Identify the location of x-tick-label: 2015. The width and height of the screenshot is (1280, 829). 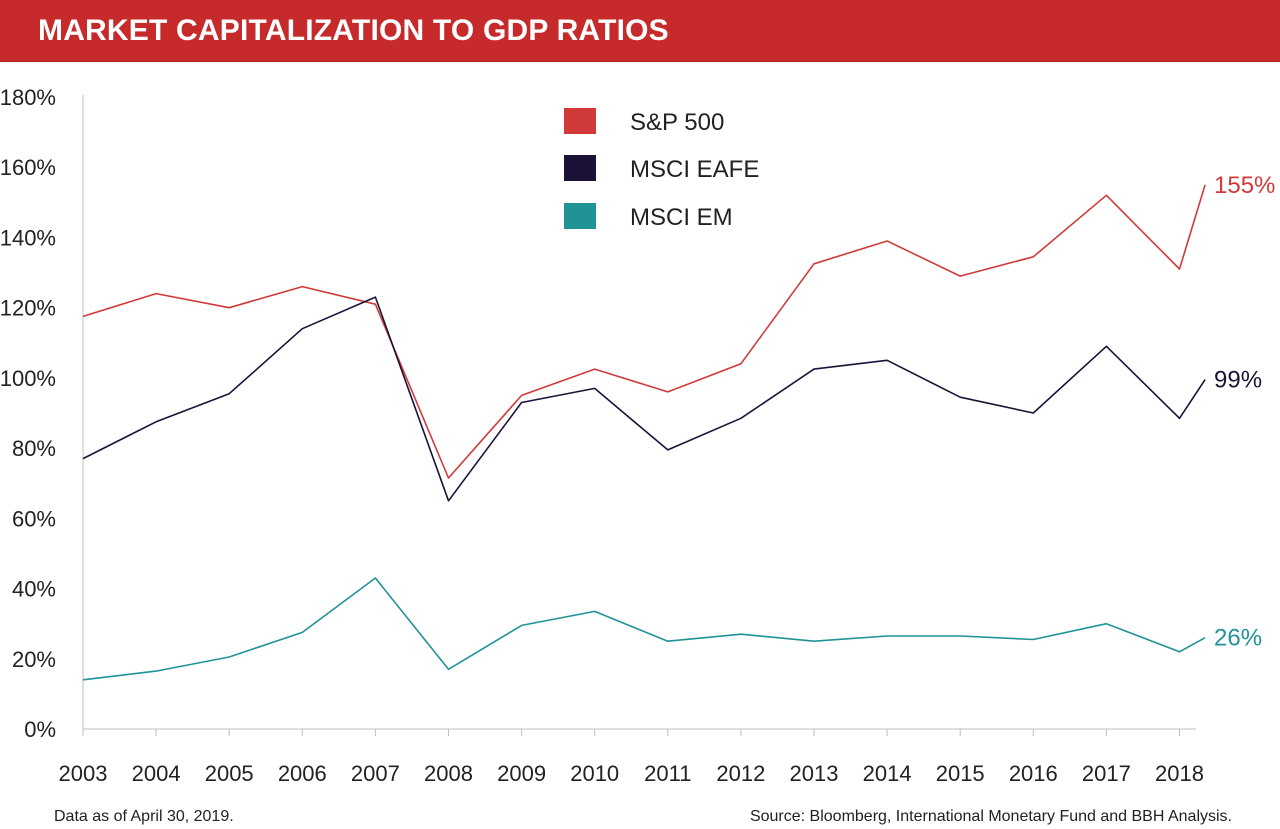
(960, 773).